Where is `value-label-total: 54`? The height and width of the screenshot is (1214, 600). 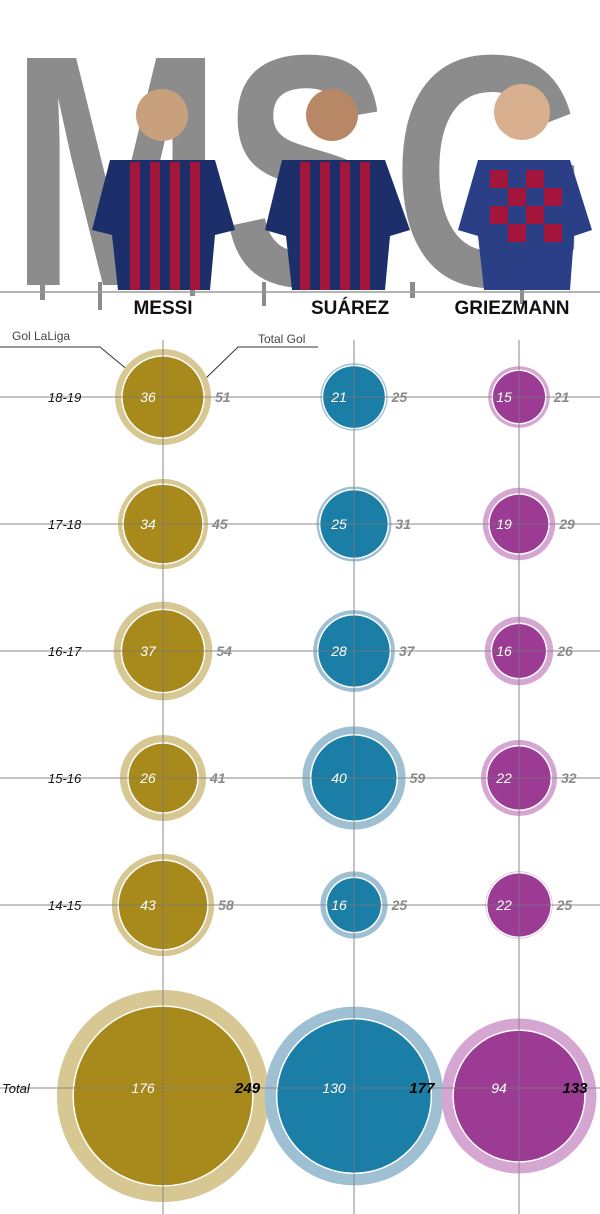
value-label-total: 54 is located at coordinates (224, 651).